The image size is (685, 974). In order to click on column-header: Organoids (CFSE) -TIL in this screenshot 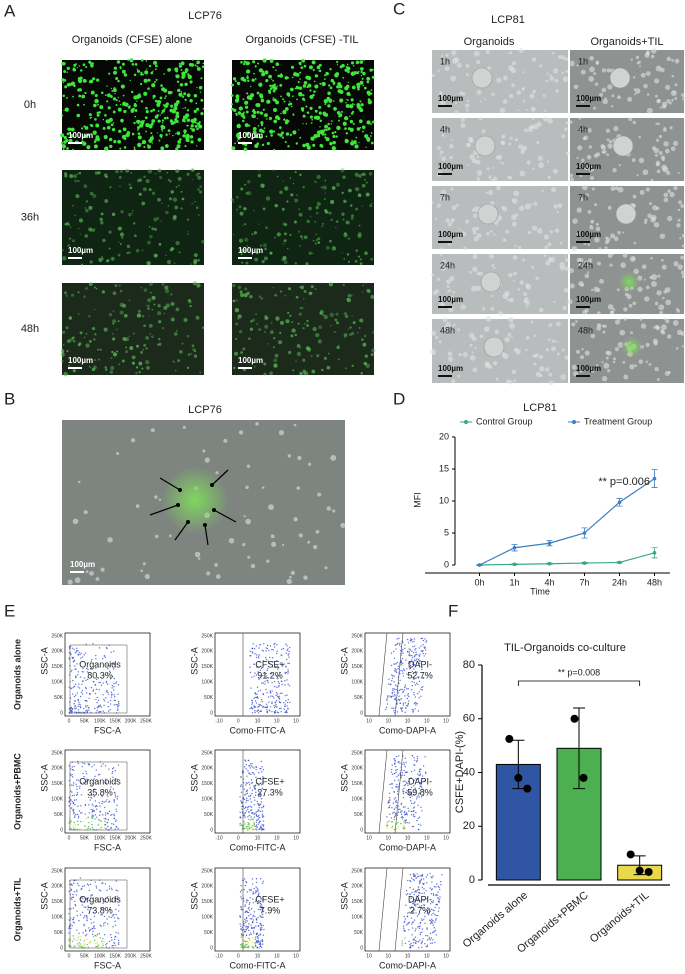, I will do `click(301, 40)`.